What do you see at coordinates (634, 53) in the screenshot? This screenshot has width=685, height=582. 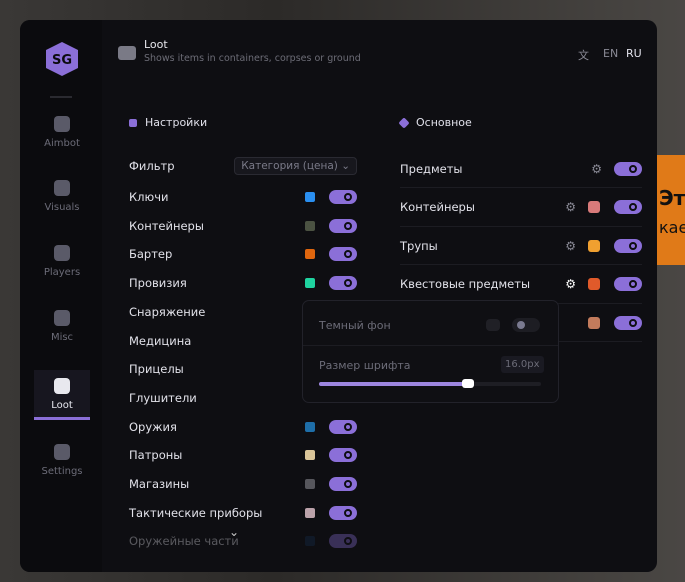 I see `lang-ru: RU` at bounding box center [634, 53].